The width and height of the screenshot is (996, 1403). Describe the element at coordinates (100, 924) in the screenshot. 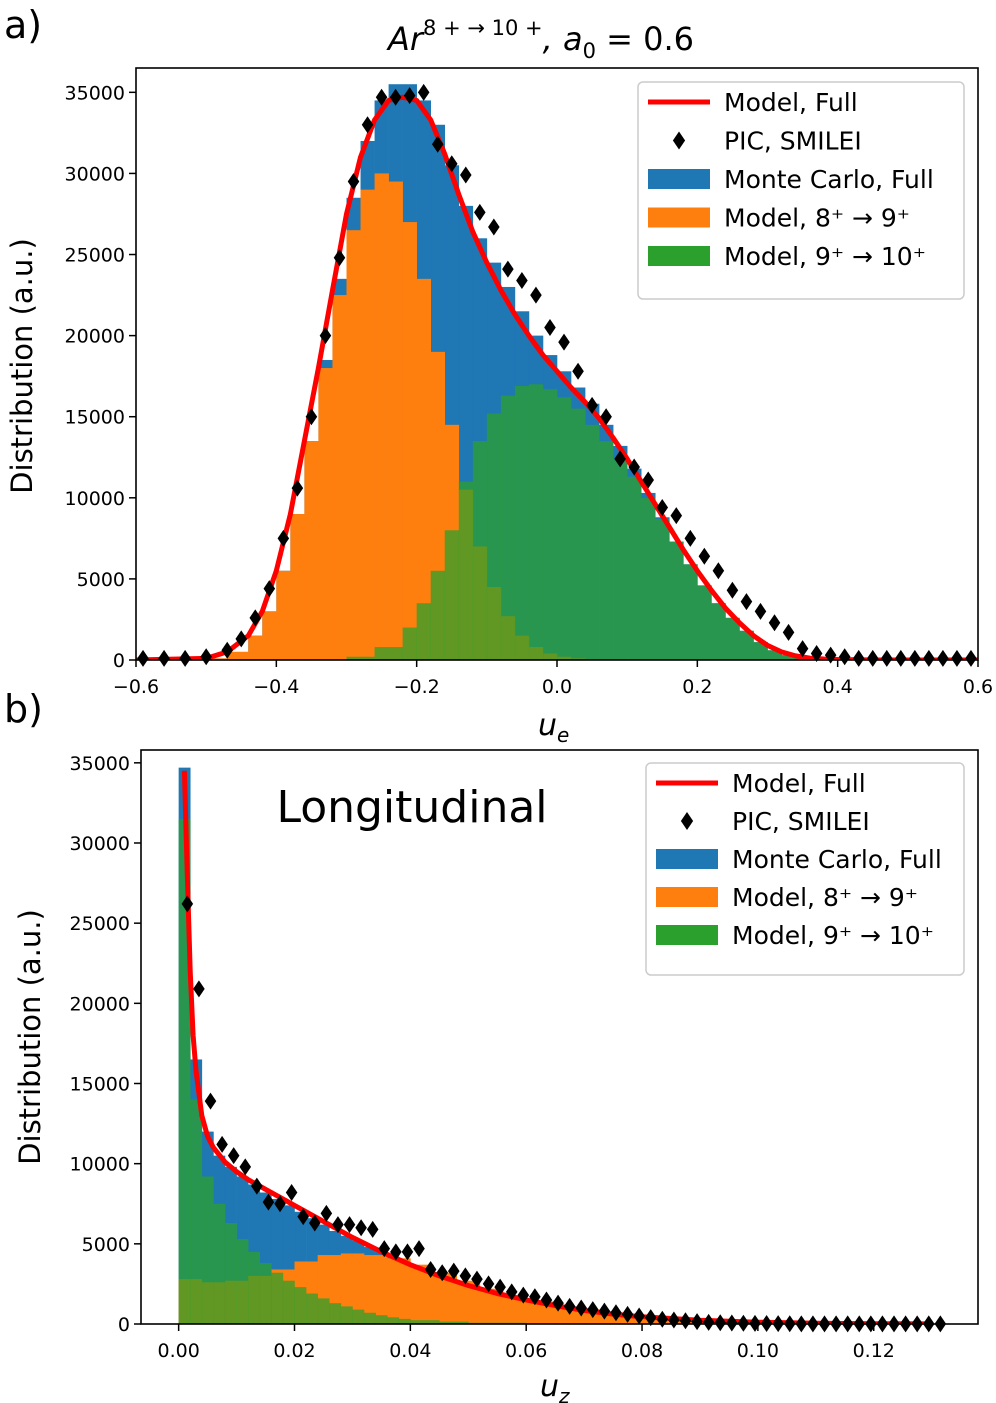

I see `y-tick-label: 25000` at that location.